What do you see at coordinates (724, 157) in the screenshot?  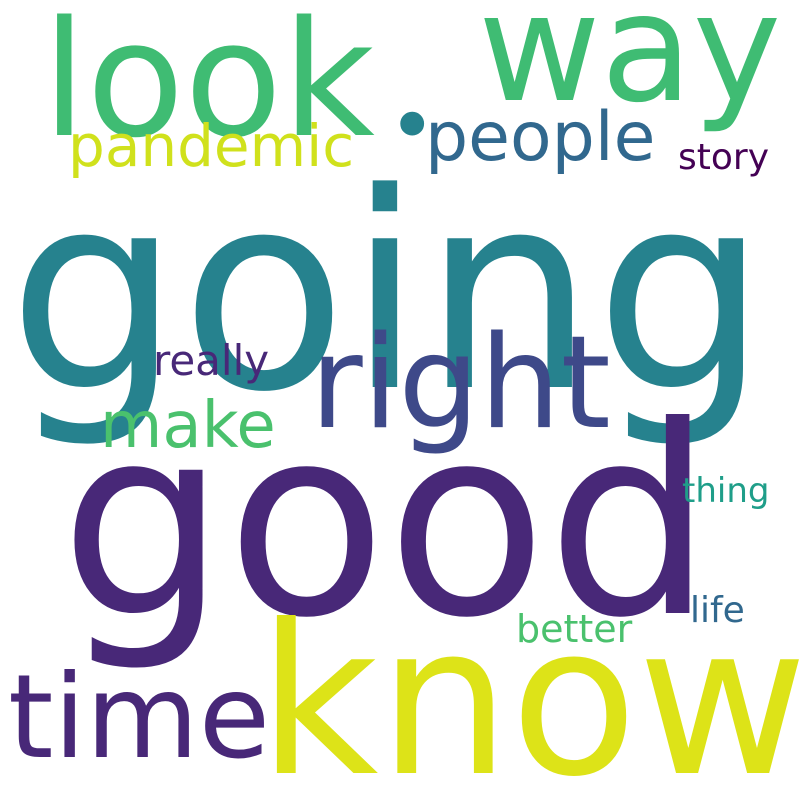 I see `word-story: story` at bounding box center [724, 157].